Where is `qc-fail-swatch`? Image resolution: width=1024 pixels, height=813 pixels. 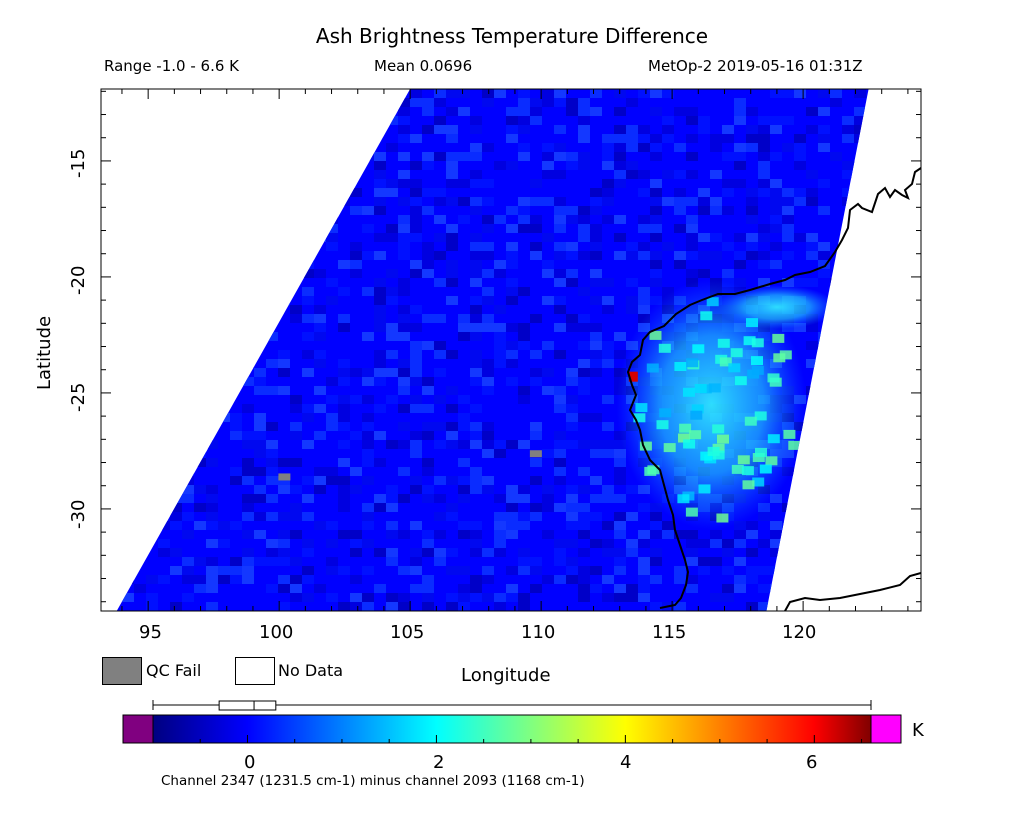
qc-fail-swatch is located at coordinates (122, 671).